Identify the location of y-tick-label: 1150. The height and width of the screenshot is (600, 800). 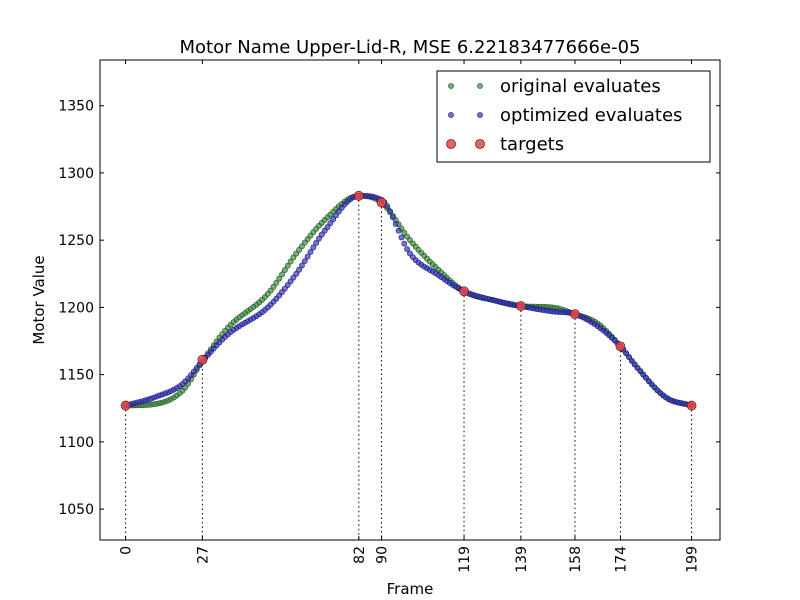
(76, 376).